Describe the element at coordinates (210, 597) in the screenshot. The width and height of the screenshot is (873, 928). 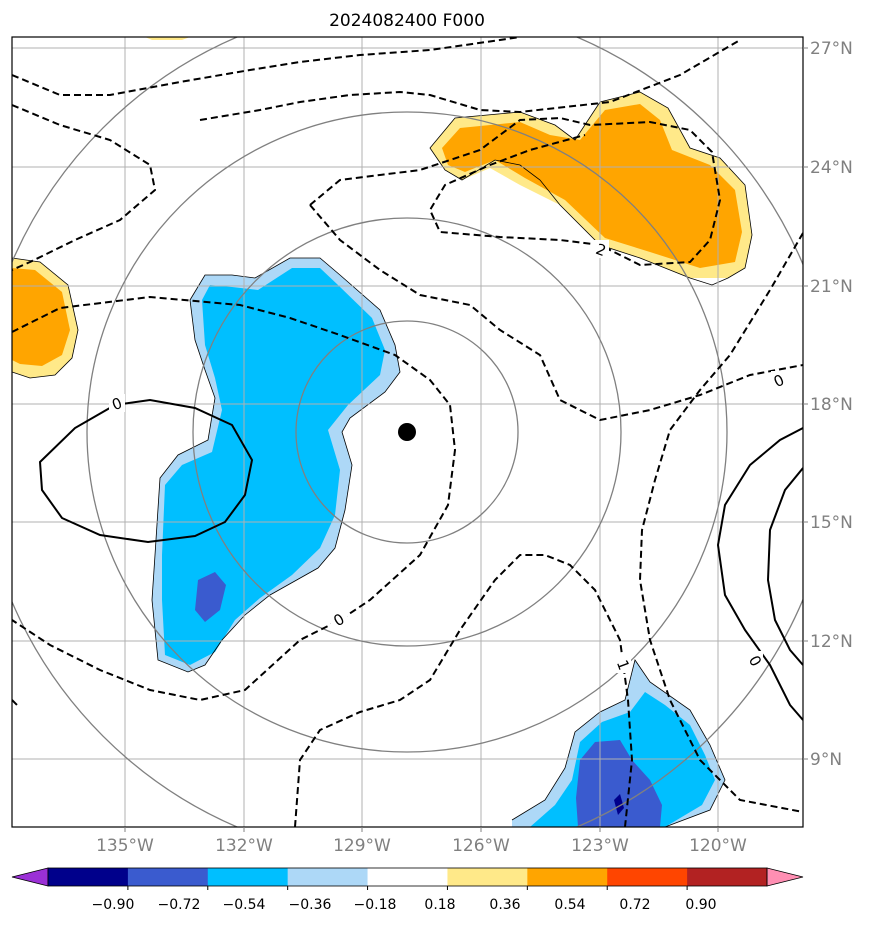
I see `central-strong-negative-core` at that location.